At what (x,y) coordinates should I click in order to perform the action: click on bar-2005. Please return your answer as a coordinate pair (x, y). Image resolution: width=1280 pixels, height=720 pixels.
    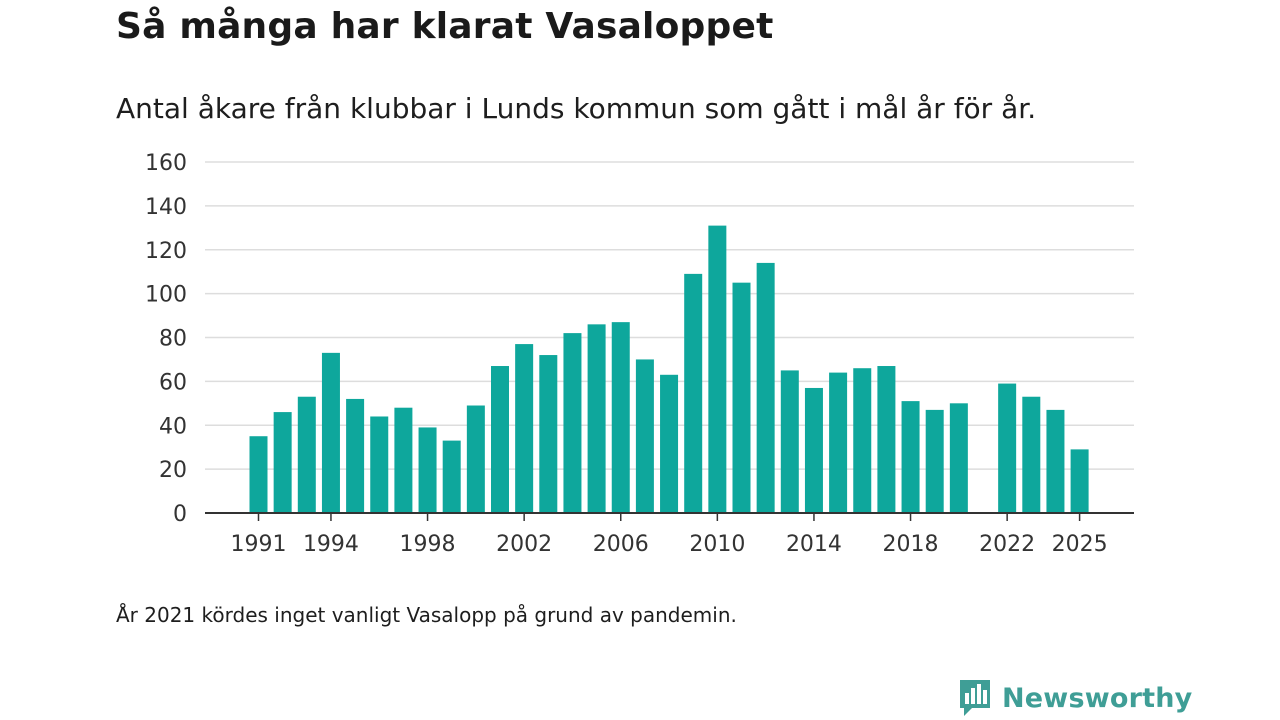
    Looking at the image, I should click on (596, 418).